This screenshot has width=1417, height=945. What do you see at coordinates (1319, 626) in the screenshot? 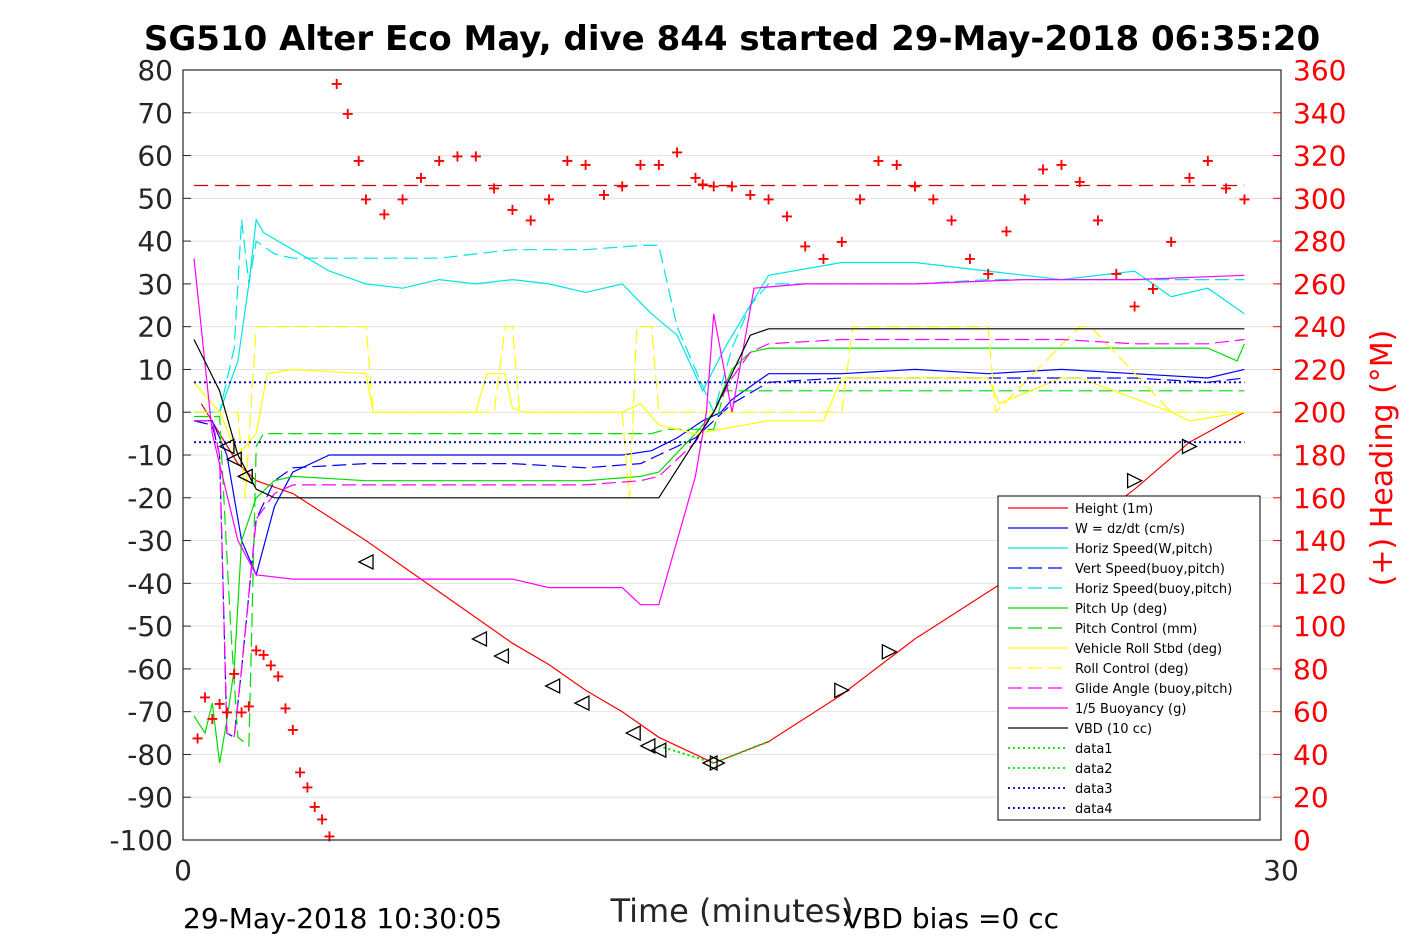
I see `y2-tick-label: 100` at bounding box center [1319, 626].